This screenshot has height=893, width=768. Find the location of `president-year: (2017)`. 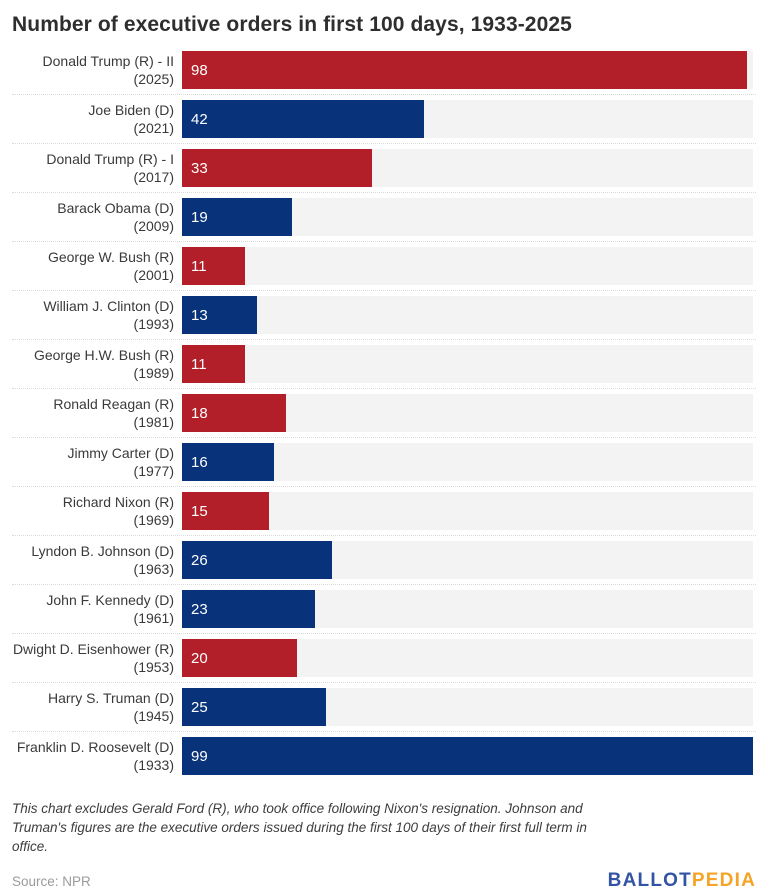

president-year: (2017) is located at coordinates (153, 177).